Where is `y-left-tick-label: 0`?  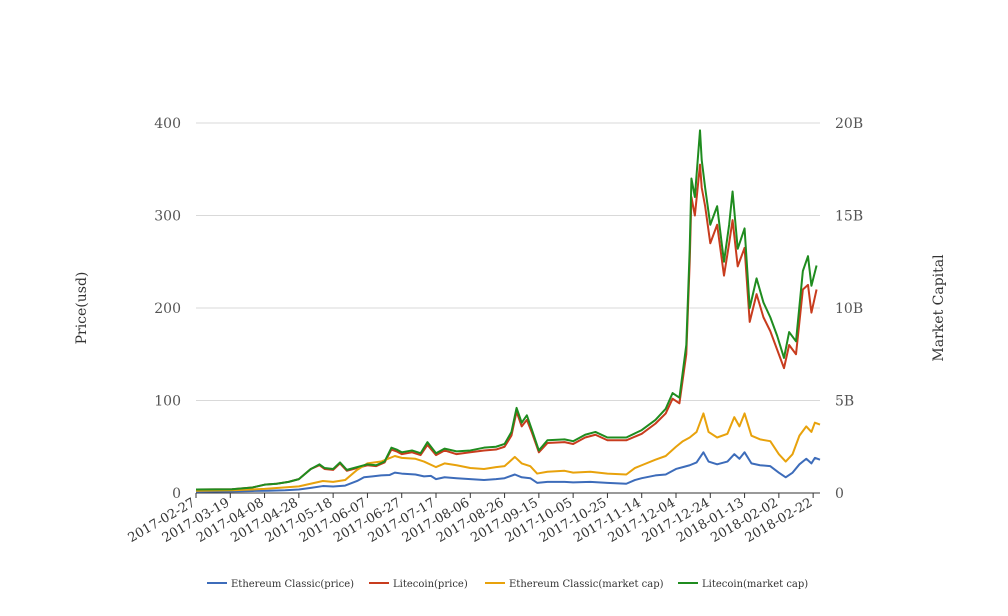 y-left-tick-label: 0 is located at coordinates (176, 494).